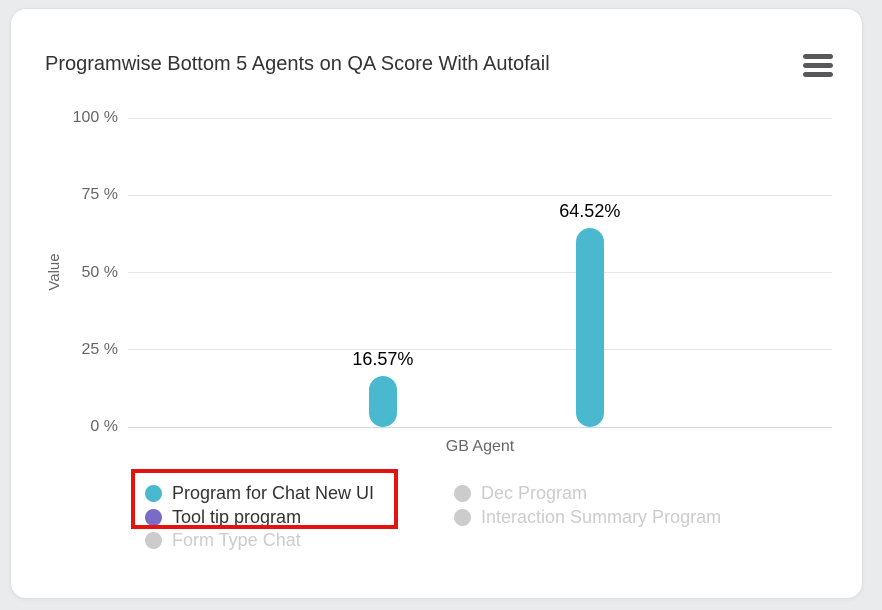 The image size is (882, 610). What do you see at coordinates (99, 349) in the screenshot?
I see `y-axis-tick-label: 25 %` at bounding box center [99, 349].